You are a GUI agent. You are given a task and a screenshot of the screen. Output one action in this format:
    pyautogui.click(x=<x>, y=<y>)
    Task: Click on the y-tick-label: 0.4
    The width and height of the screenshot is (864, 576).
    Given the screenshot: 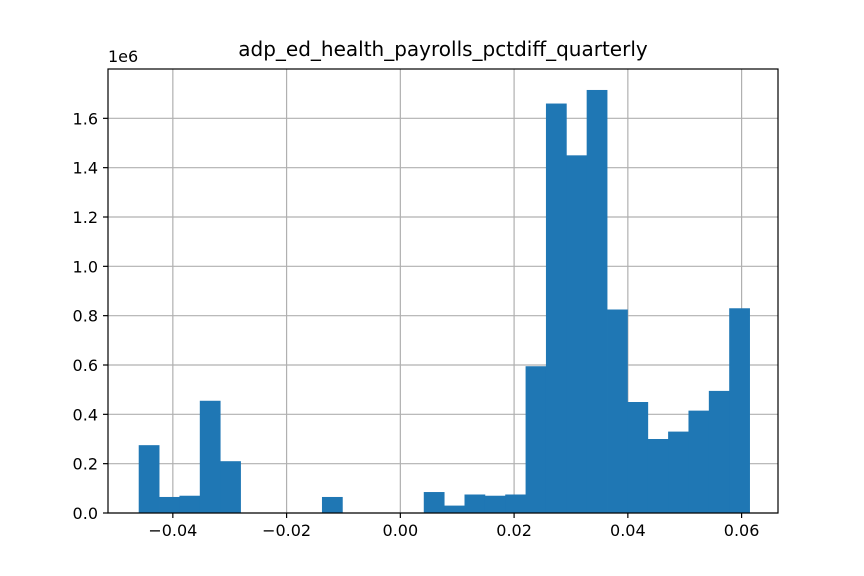 What is the action you would take?
    pyautogui.click(x=85, y=414)
    